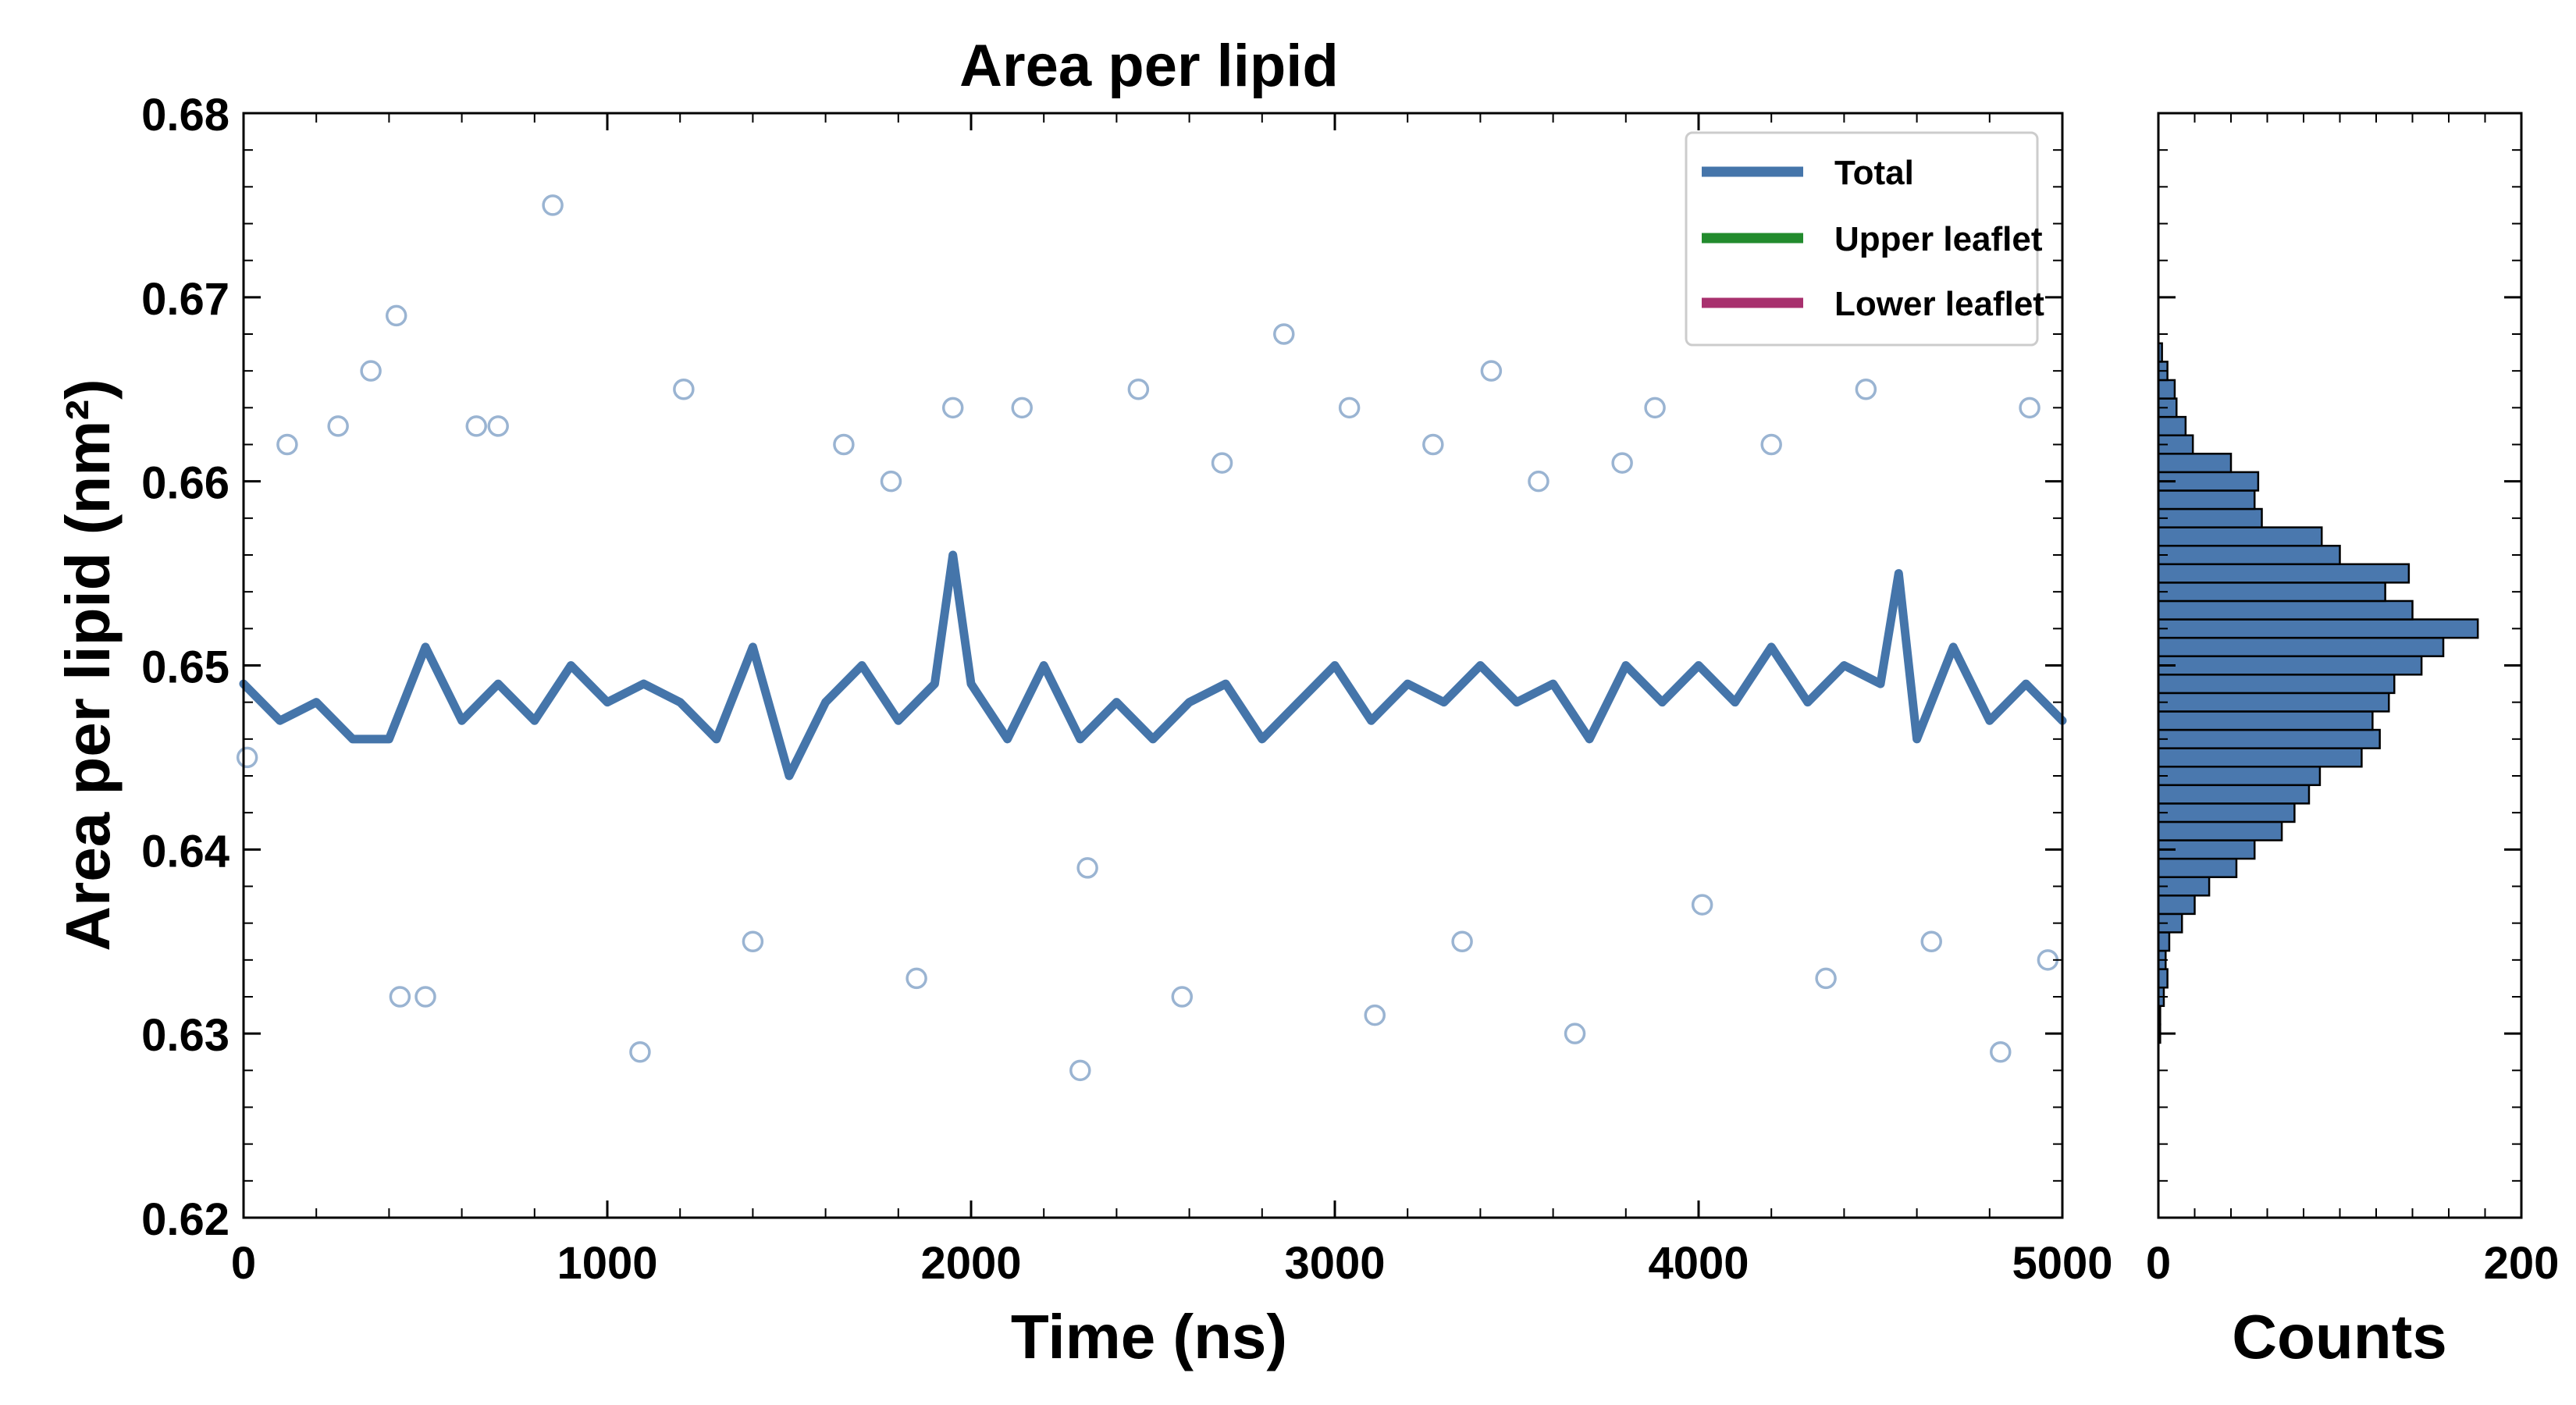 Image resolution: width=2576 pixels, height=1405 pixels. I want to click on legend-label-upper-leaflet: Upper leaflet, so click(1938, 239).